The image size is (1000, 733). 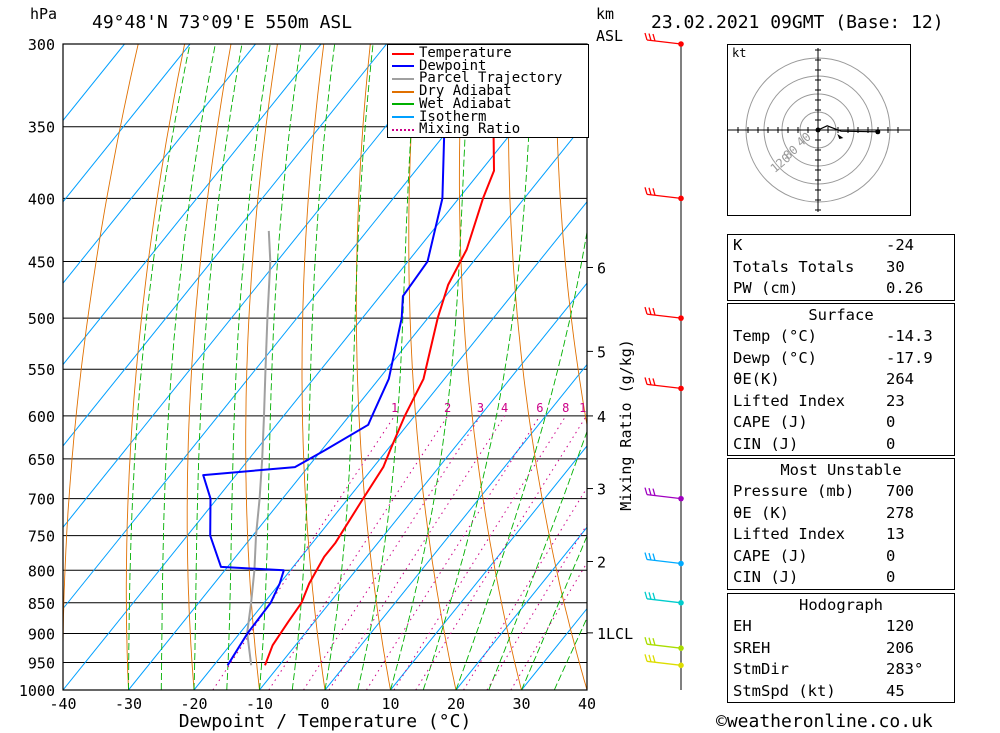 What do you see at coordinates (62, 704) in the screenshot?
I see `temperature-tick-label: -40` at bounding box center [62, 704].